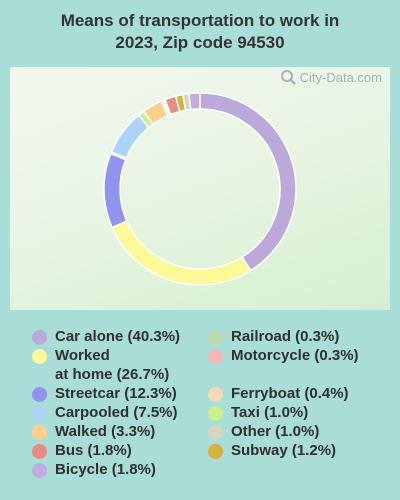 The width and height of the screenshot is (400, 500). Describe the element at coordinates (115, 190) in the screenshot. I see `donut-slice-streetcar` at that location.